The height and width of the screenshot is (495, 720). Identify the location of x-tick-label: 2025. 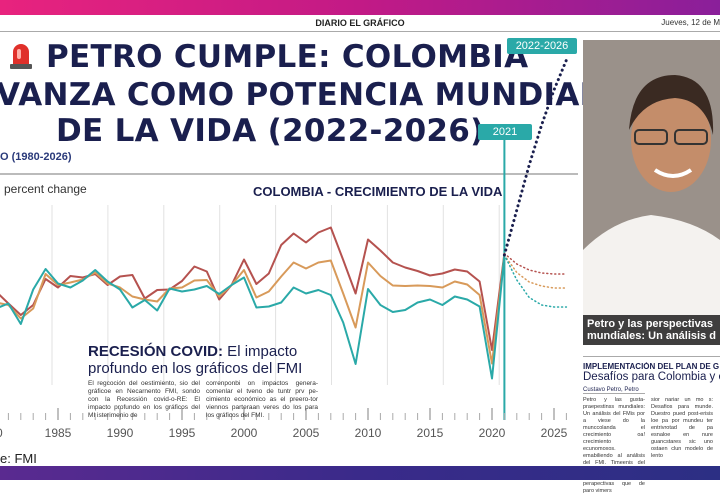
(554, 433).